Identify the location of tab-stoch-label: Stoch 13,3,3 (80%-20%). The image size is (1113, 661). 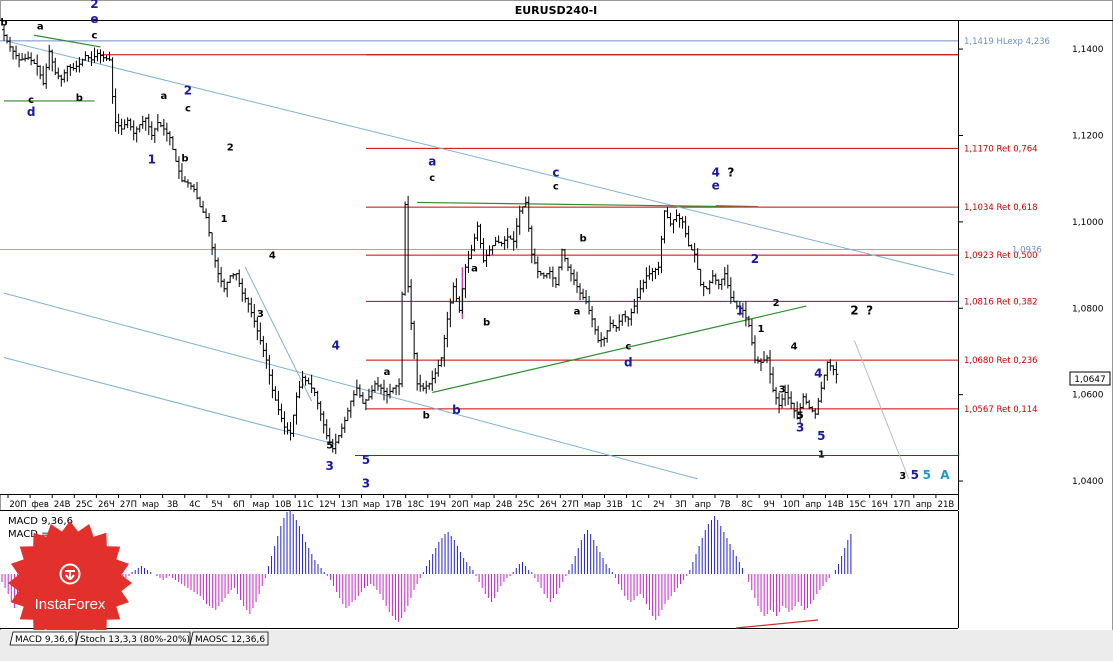
(135, 640).